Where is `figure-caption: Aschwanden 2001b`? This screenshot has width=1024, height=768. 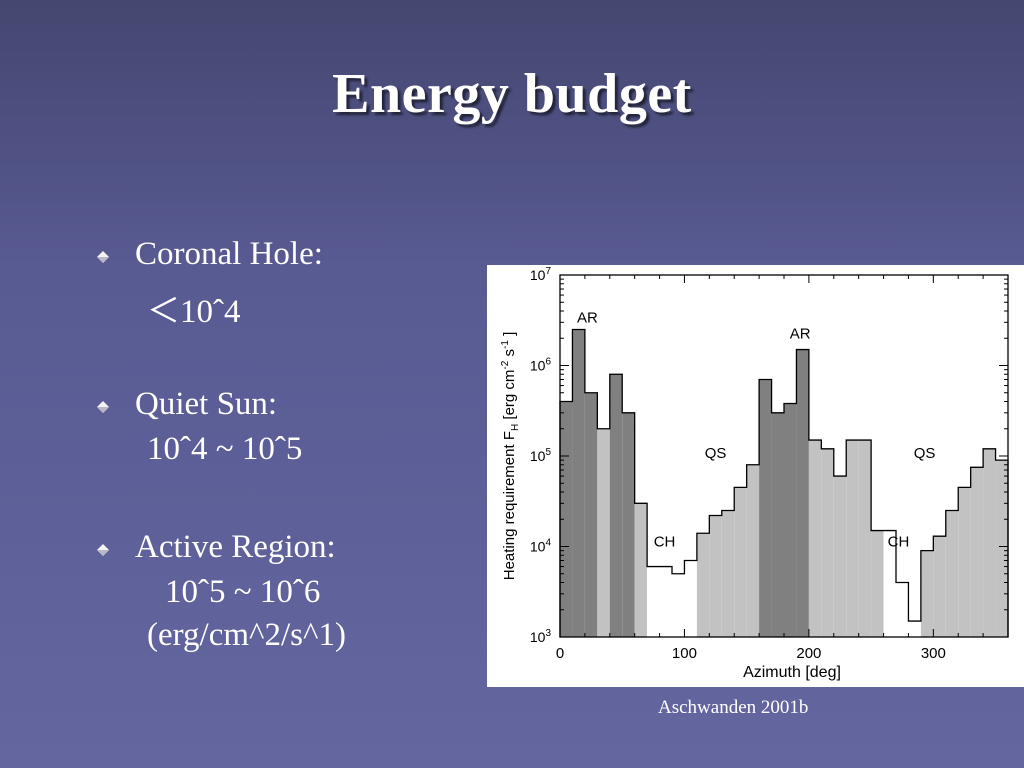 figure-caption: Aschwanden 2001b is located at coordinates (733, 707).